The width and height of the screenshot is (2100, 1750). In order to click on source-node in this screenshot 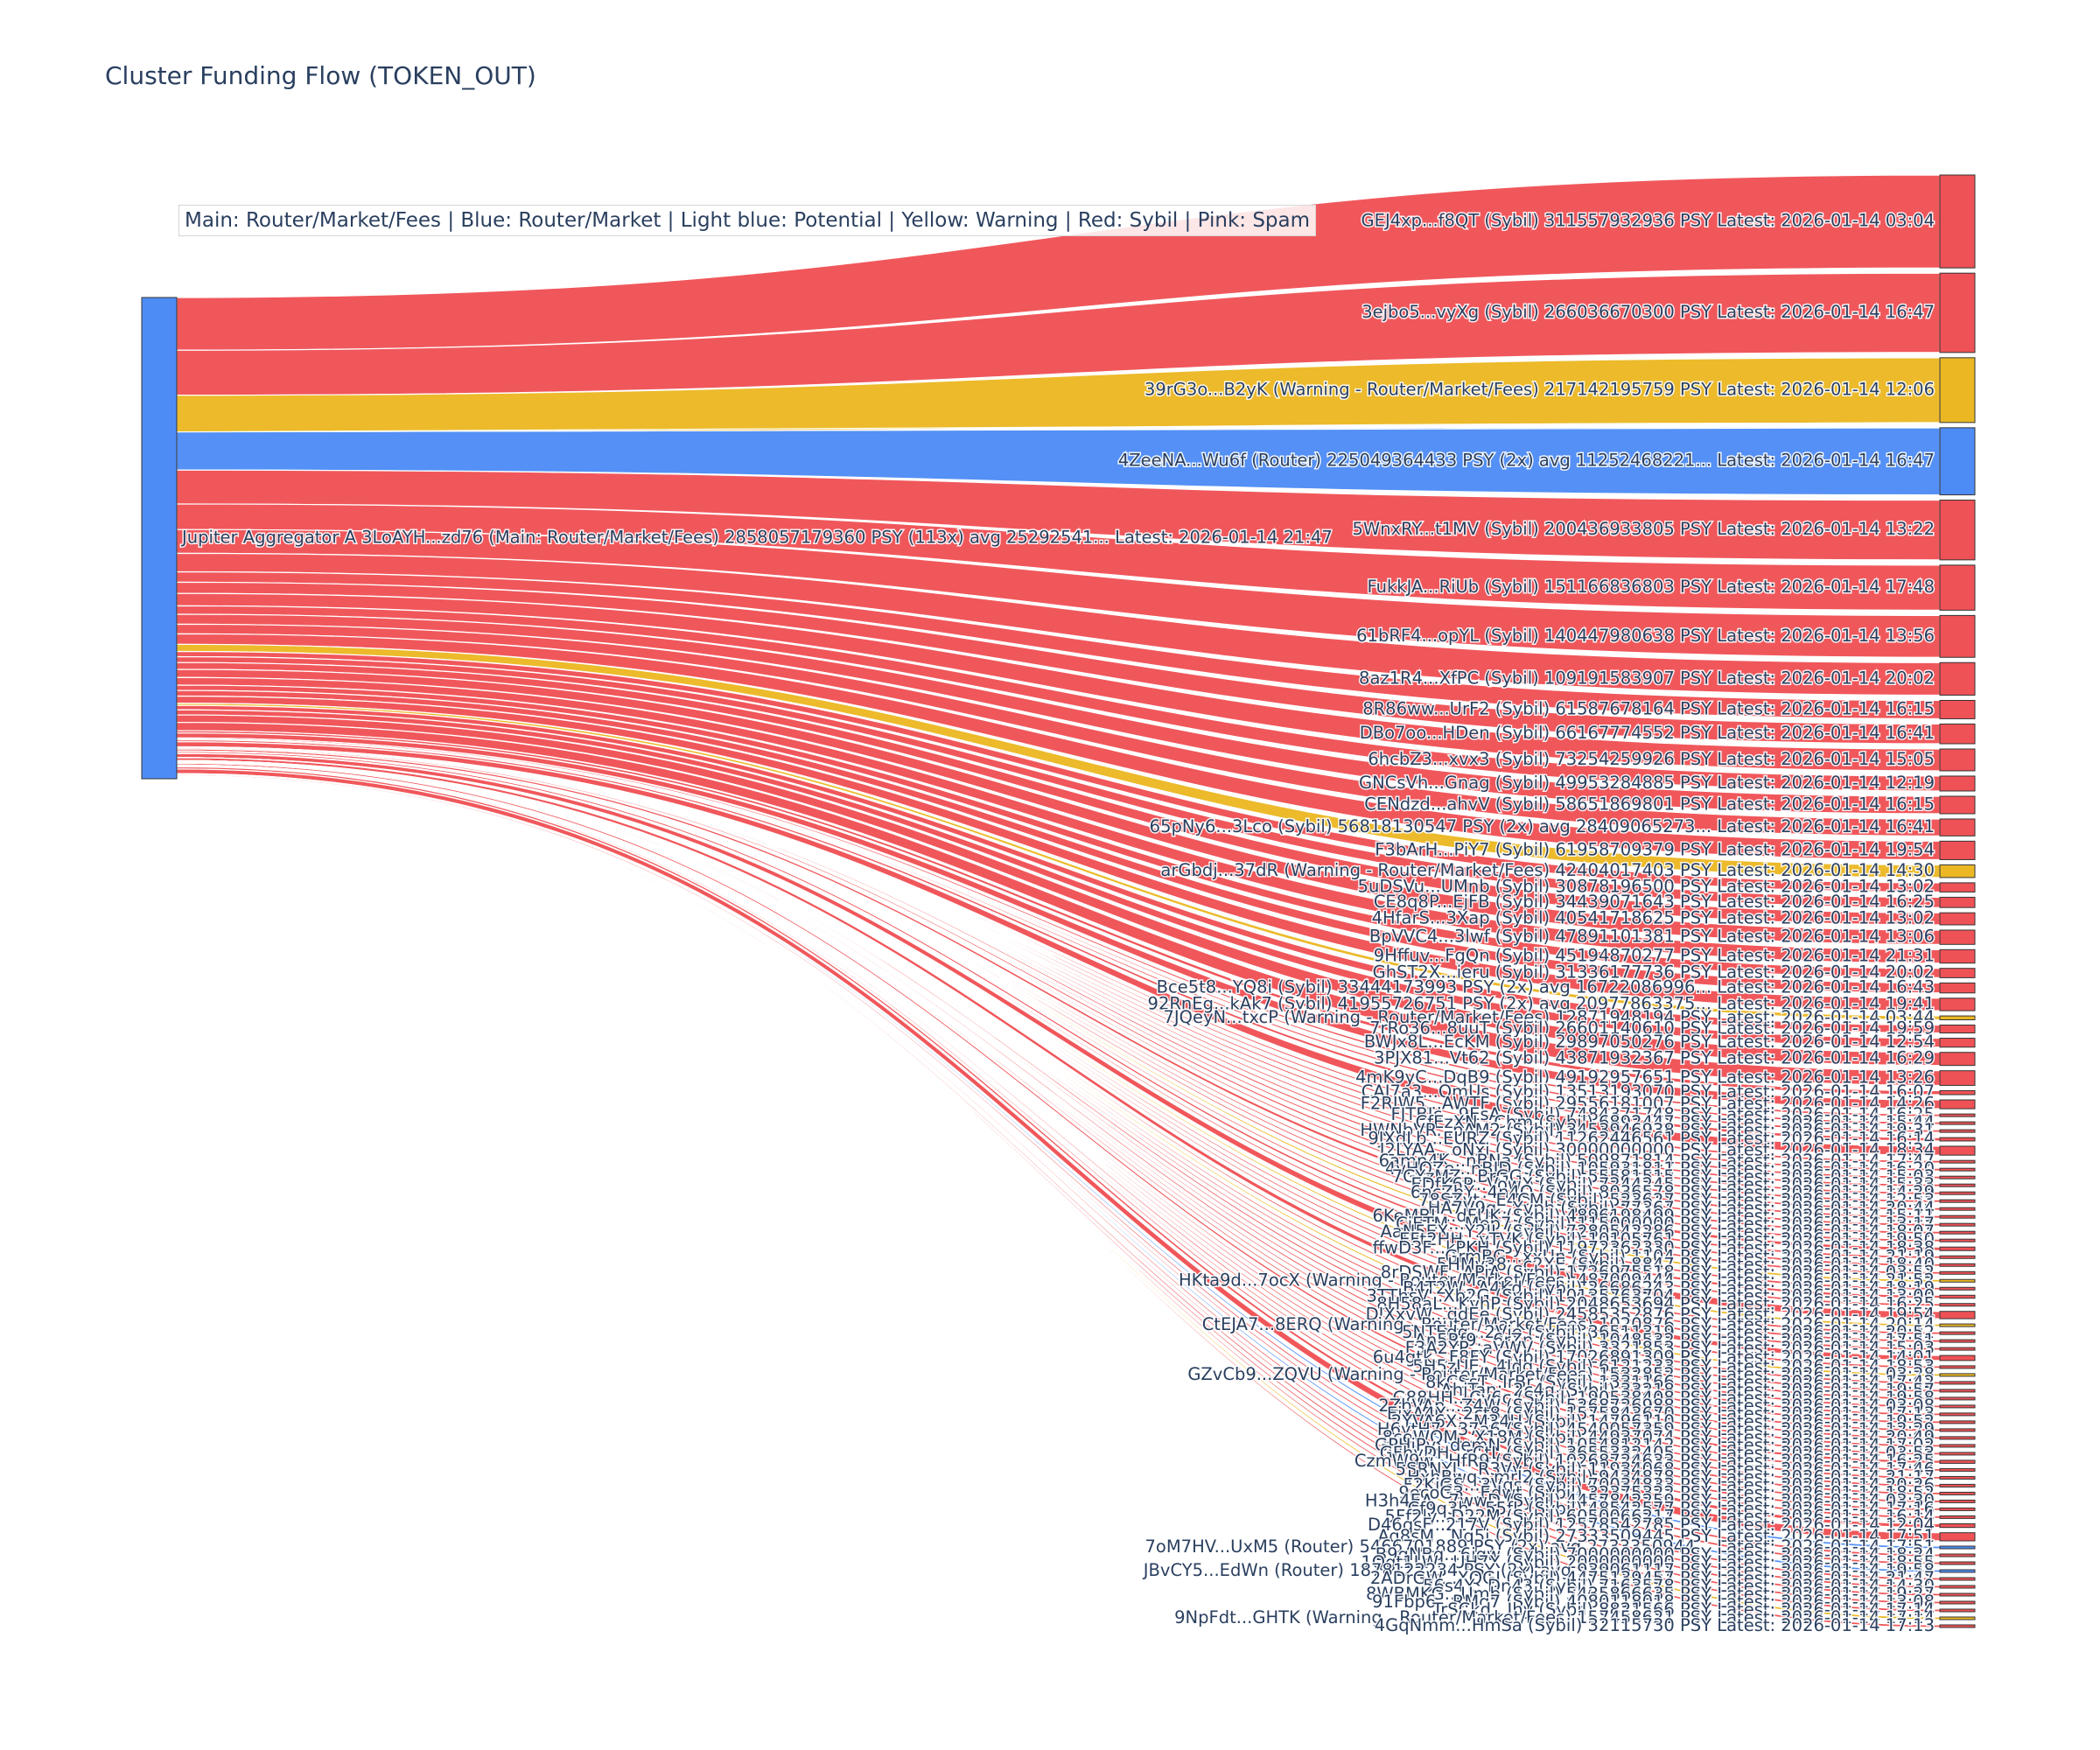, I will do `click(159, 538)`.